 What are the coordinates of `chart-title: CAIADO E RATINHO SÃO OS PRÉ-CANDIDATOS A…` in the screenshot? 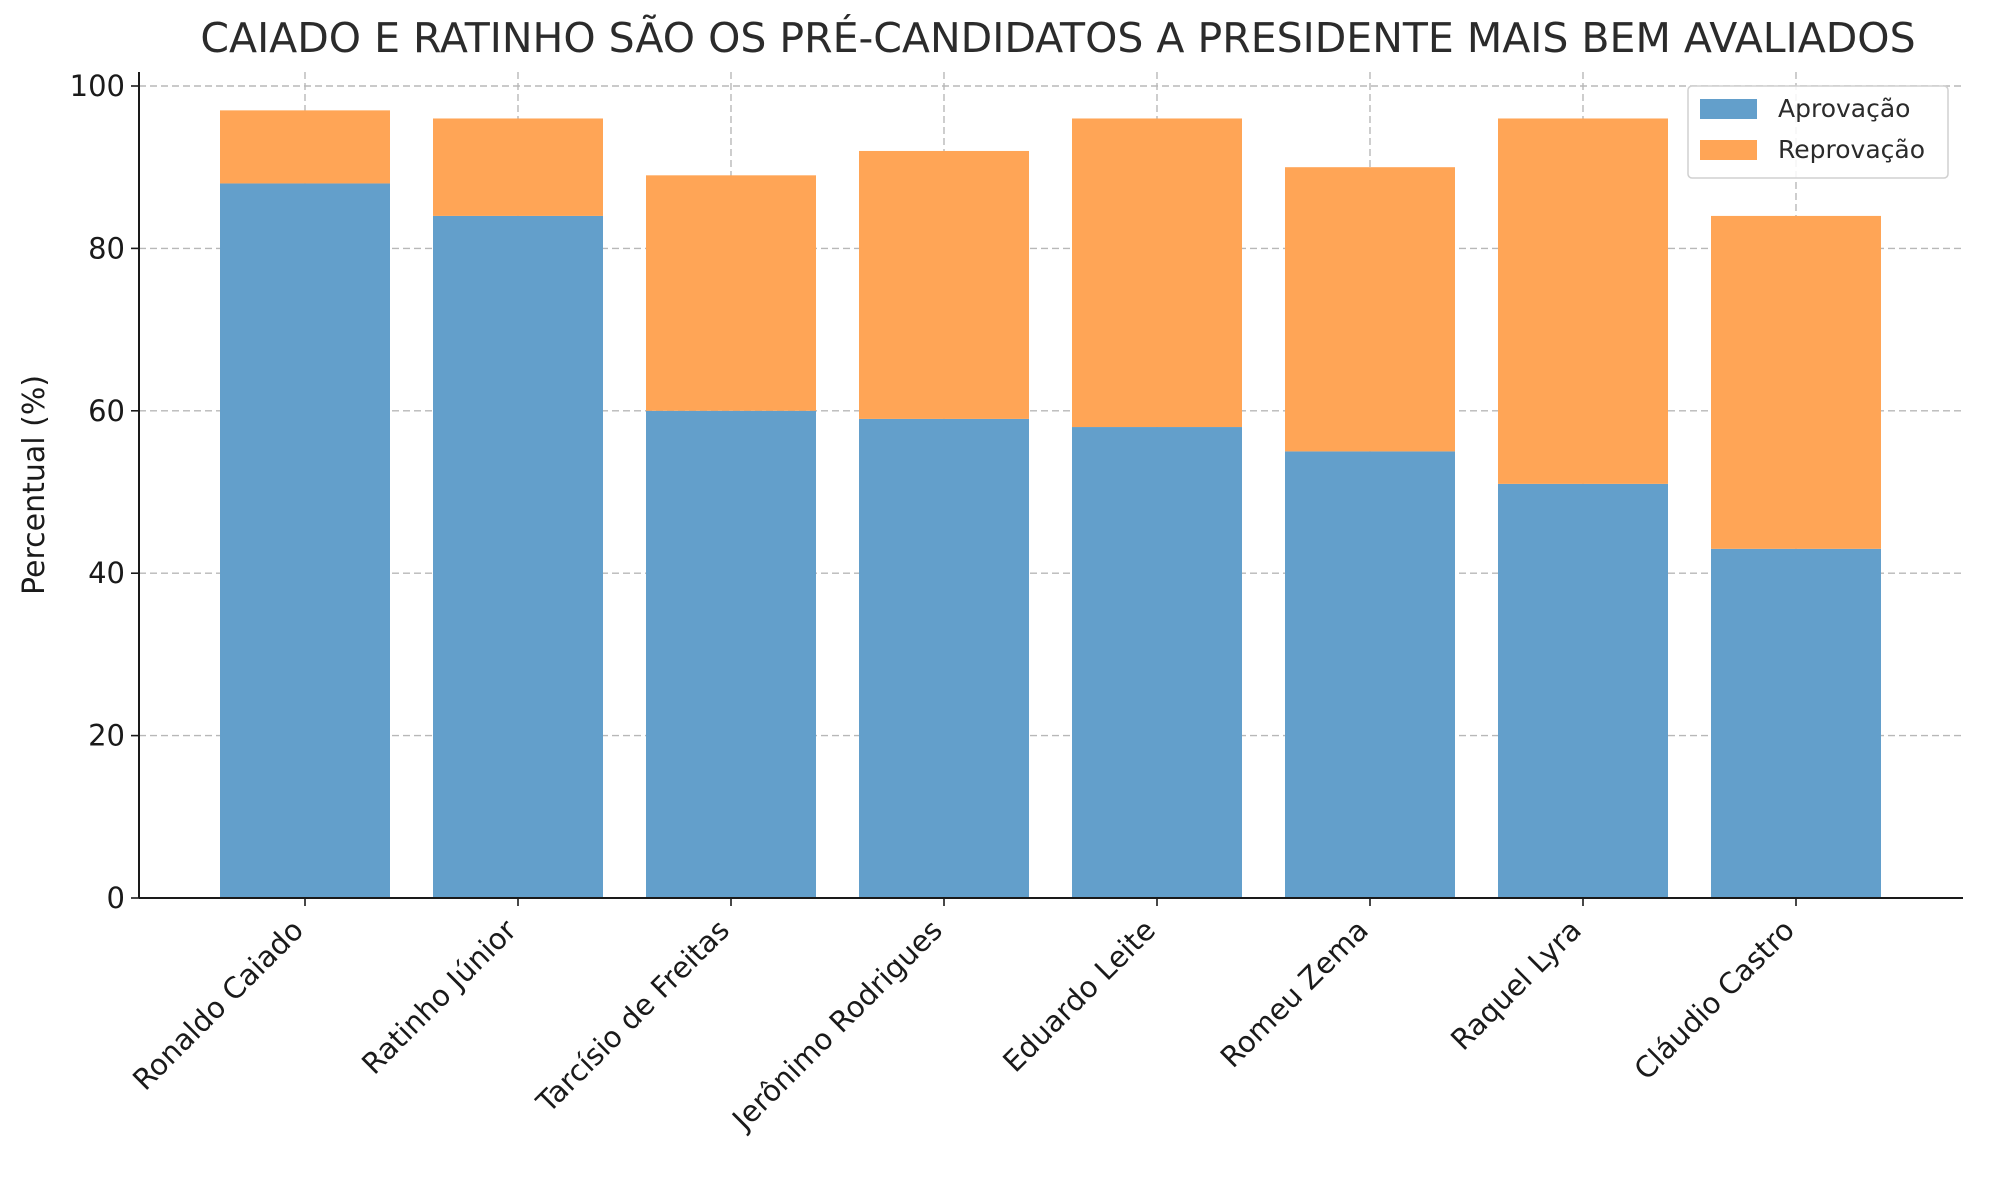 It's located at (1057, 38).